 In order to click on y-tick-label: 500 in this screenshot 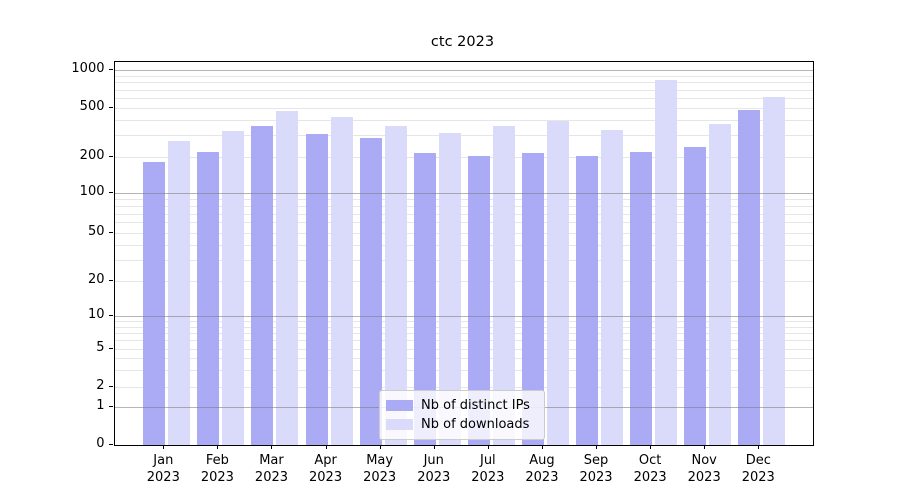, I will do `click(92, 106)`.